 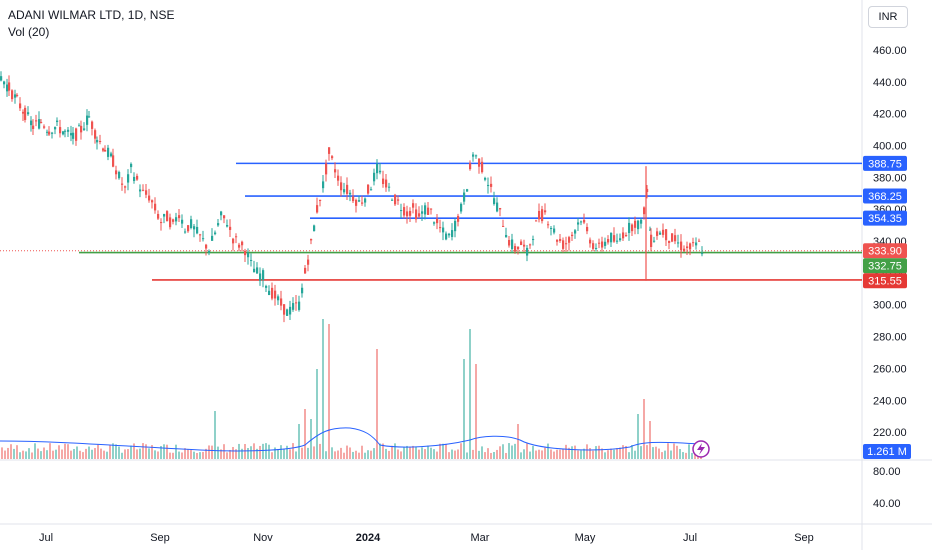 I want to click on time-tick-label: Sep, so click(x=160, y=538).